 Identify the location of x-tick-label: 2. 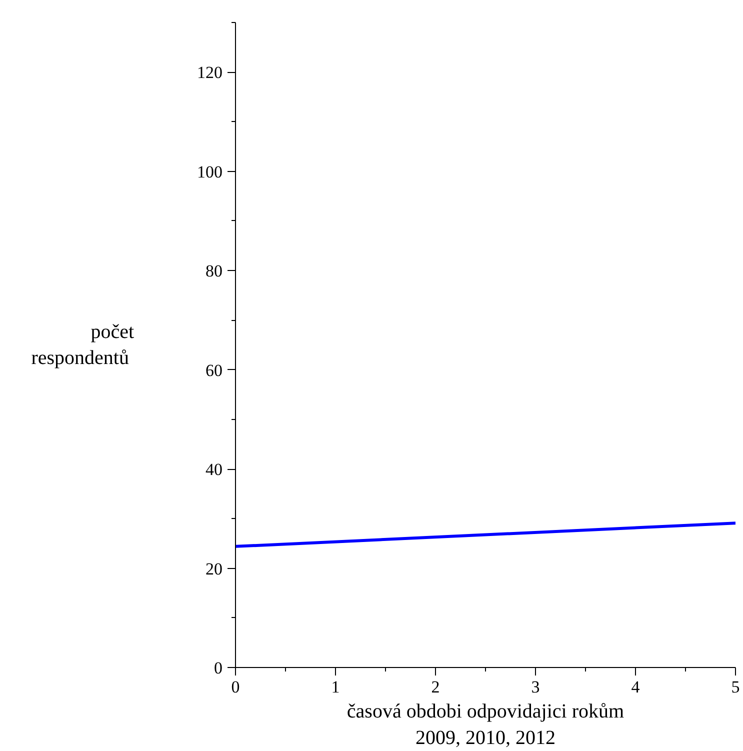
(435, 687).